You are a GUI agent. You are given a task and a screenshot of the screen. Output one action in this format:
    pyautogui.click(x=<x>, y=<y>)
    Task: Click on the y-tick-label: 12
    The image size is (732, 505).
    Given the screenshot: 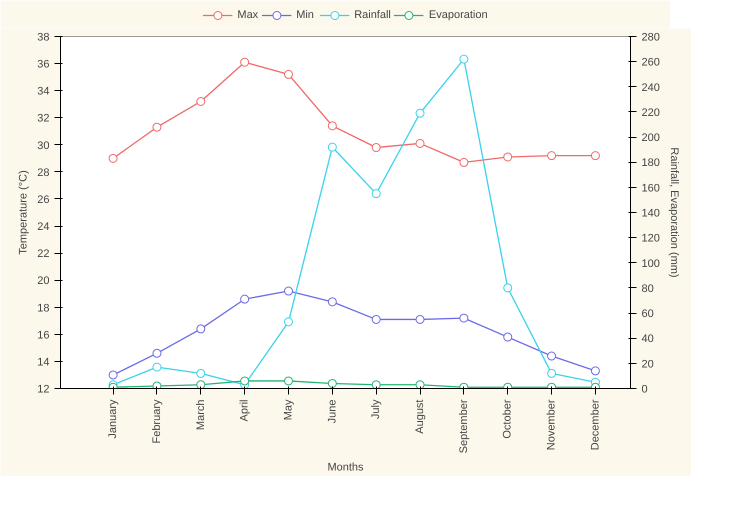 What is the action you would take?
    pyautogui.click(x=43, y=390)
    